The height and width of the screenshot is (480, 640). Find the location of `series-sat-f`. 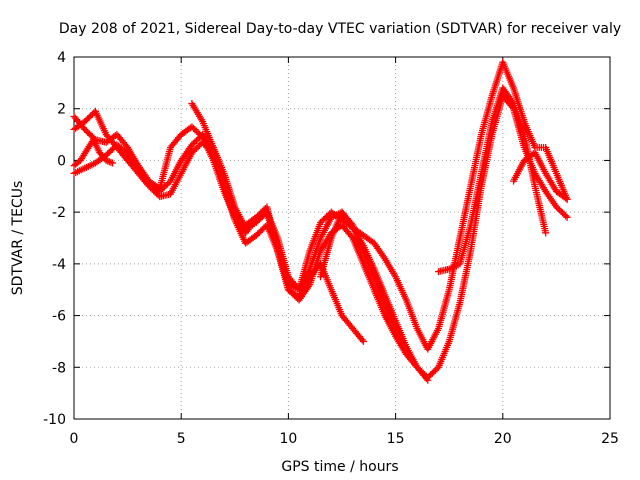

series-sat-f is located at coordinates (492, 180).